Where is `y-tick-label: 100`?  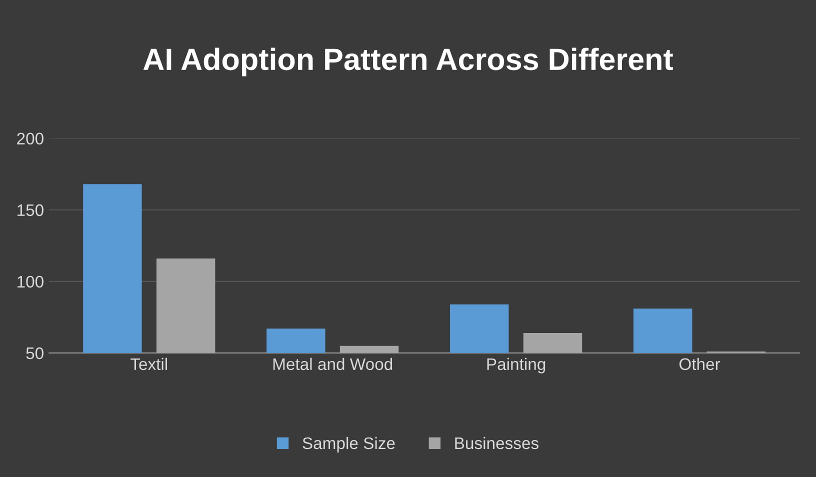
y-tick-label: 100 is located at coordinates (31, 282).